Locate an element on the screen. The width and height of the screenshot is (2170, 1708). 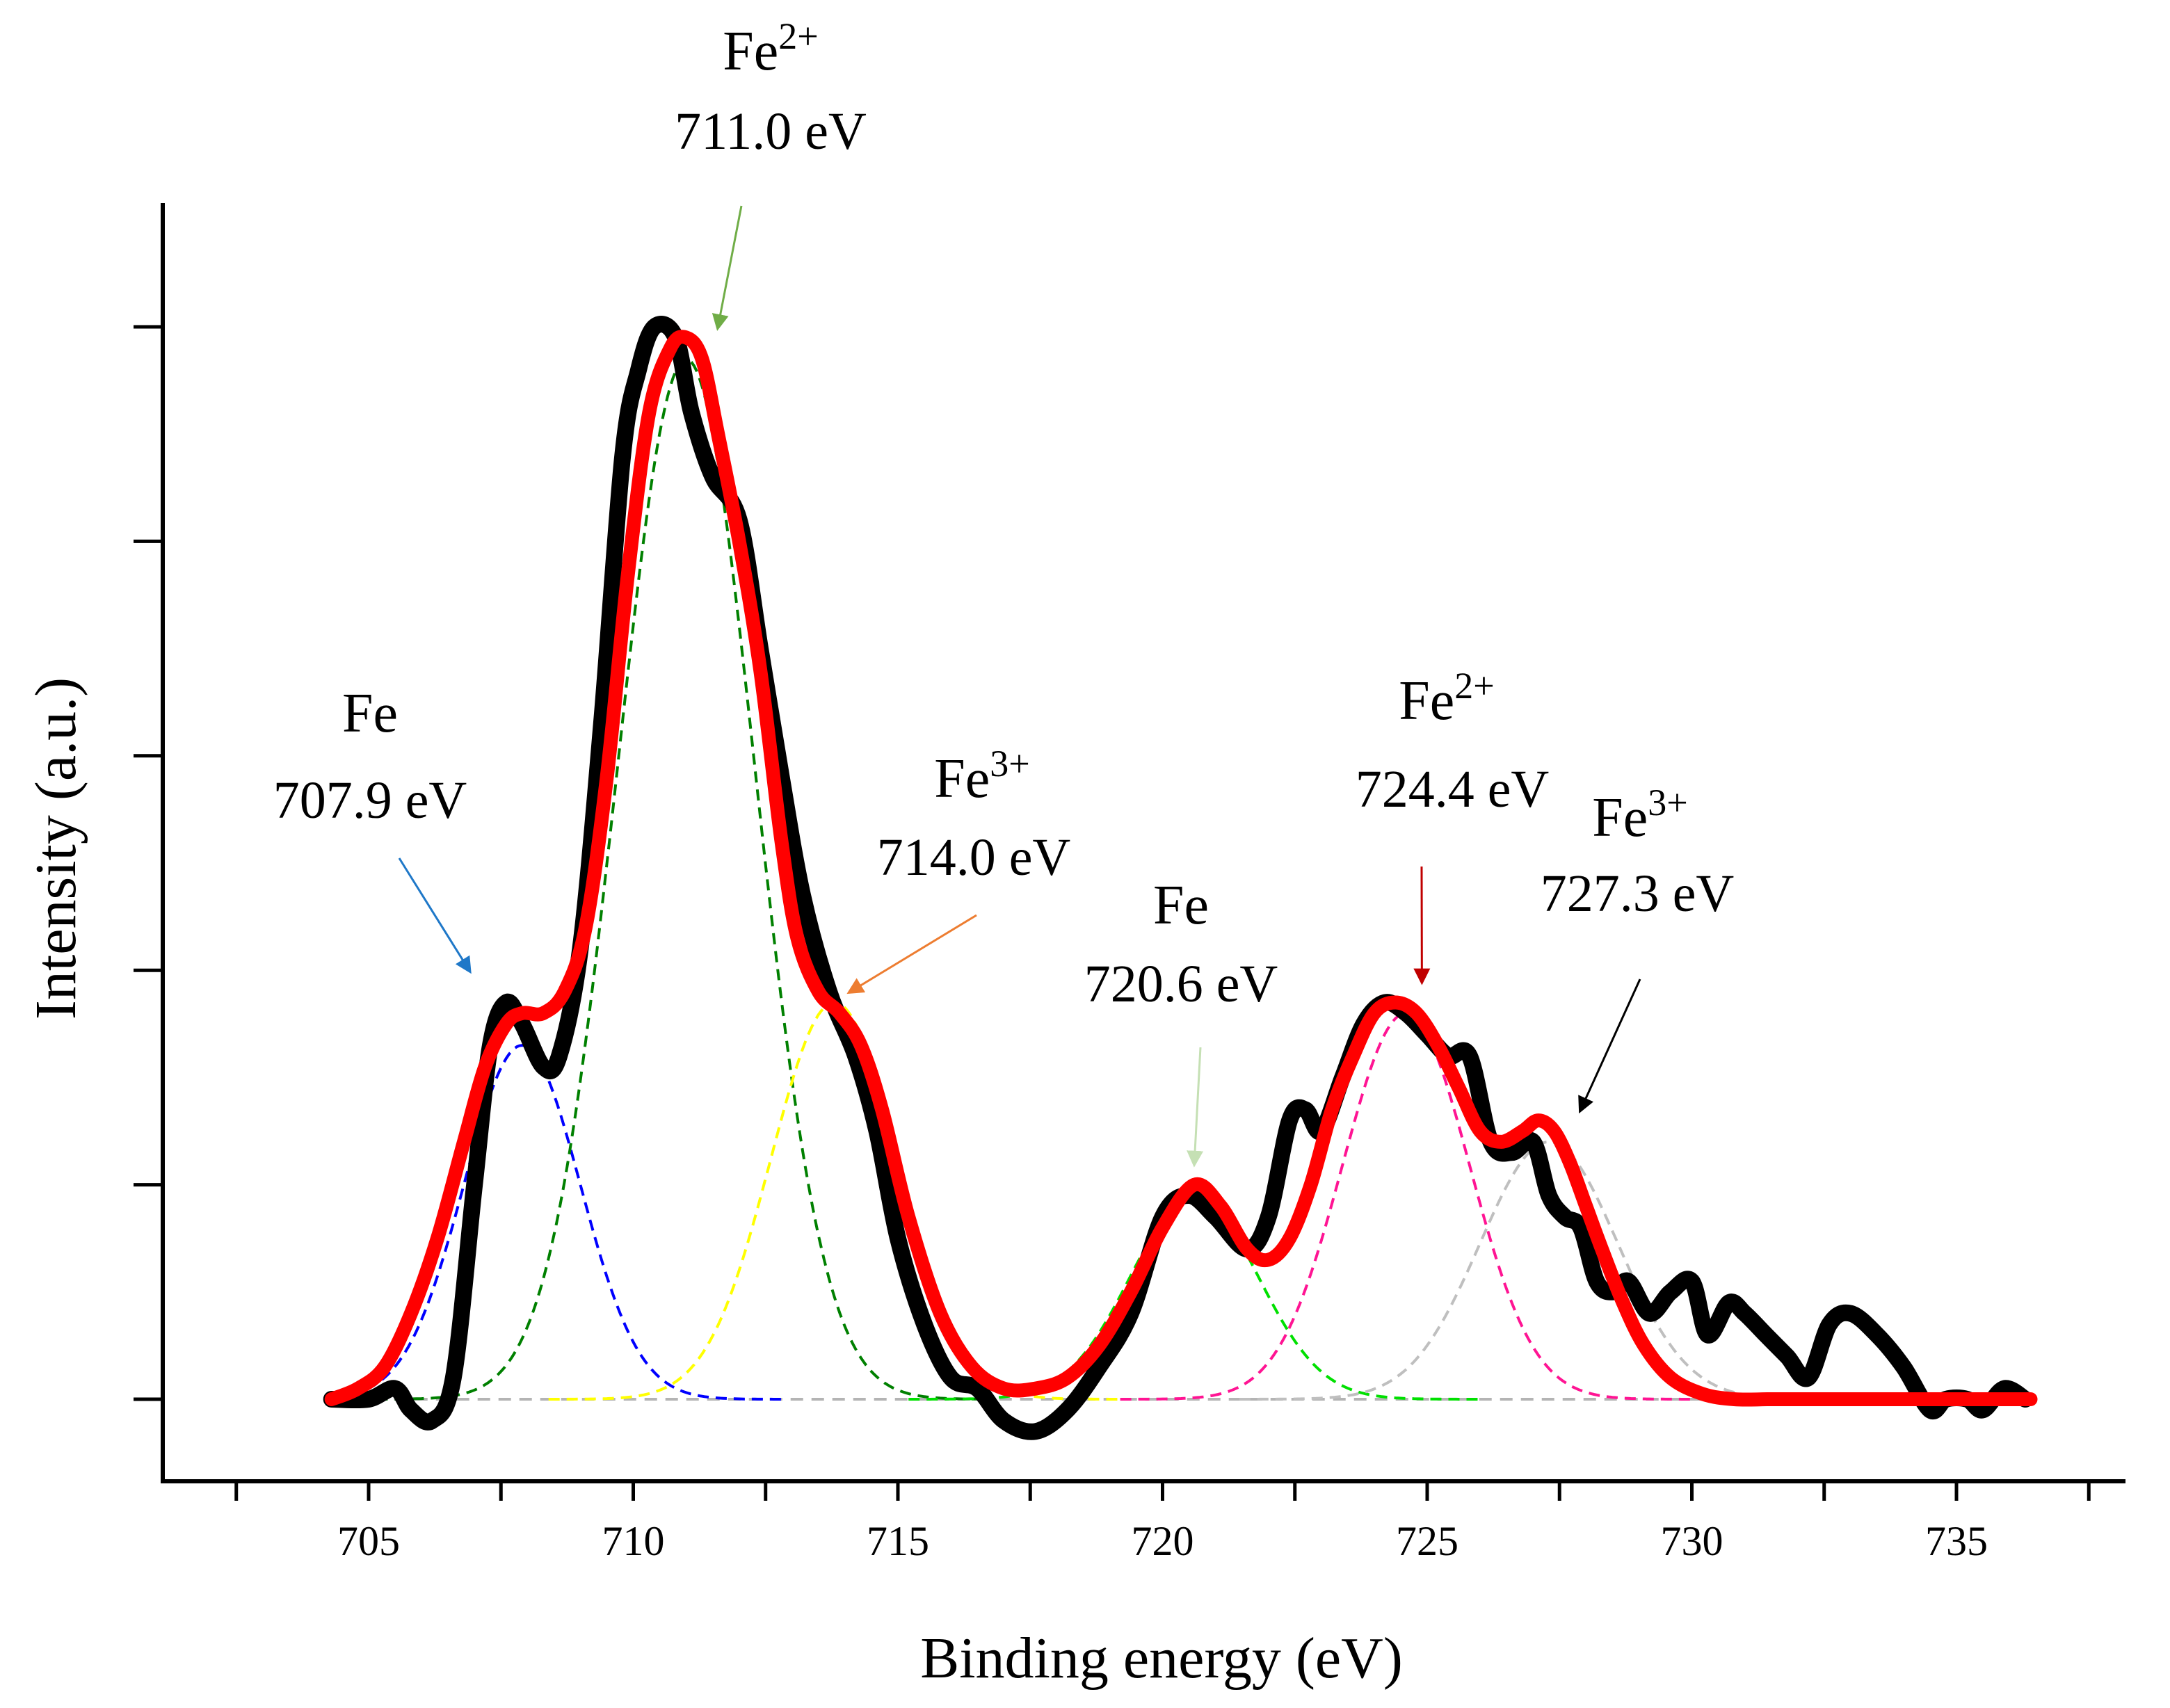
x-tick-label-720: 720 is located at coordinates (1163, 1541).